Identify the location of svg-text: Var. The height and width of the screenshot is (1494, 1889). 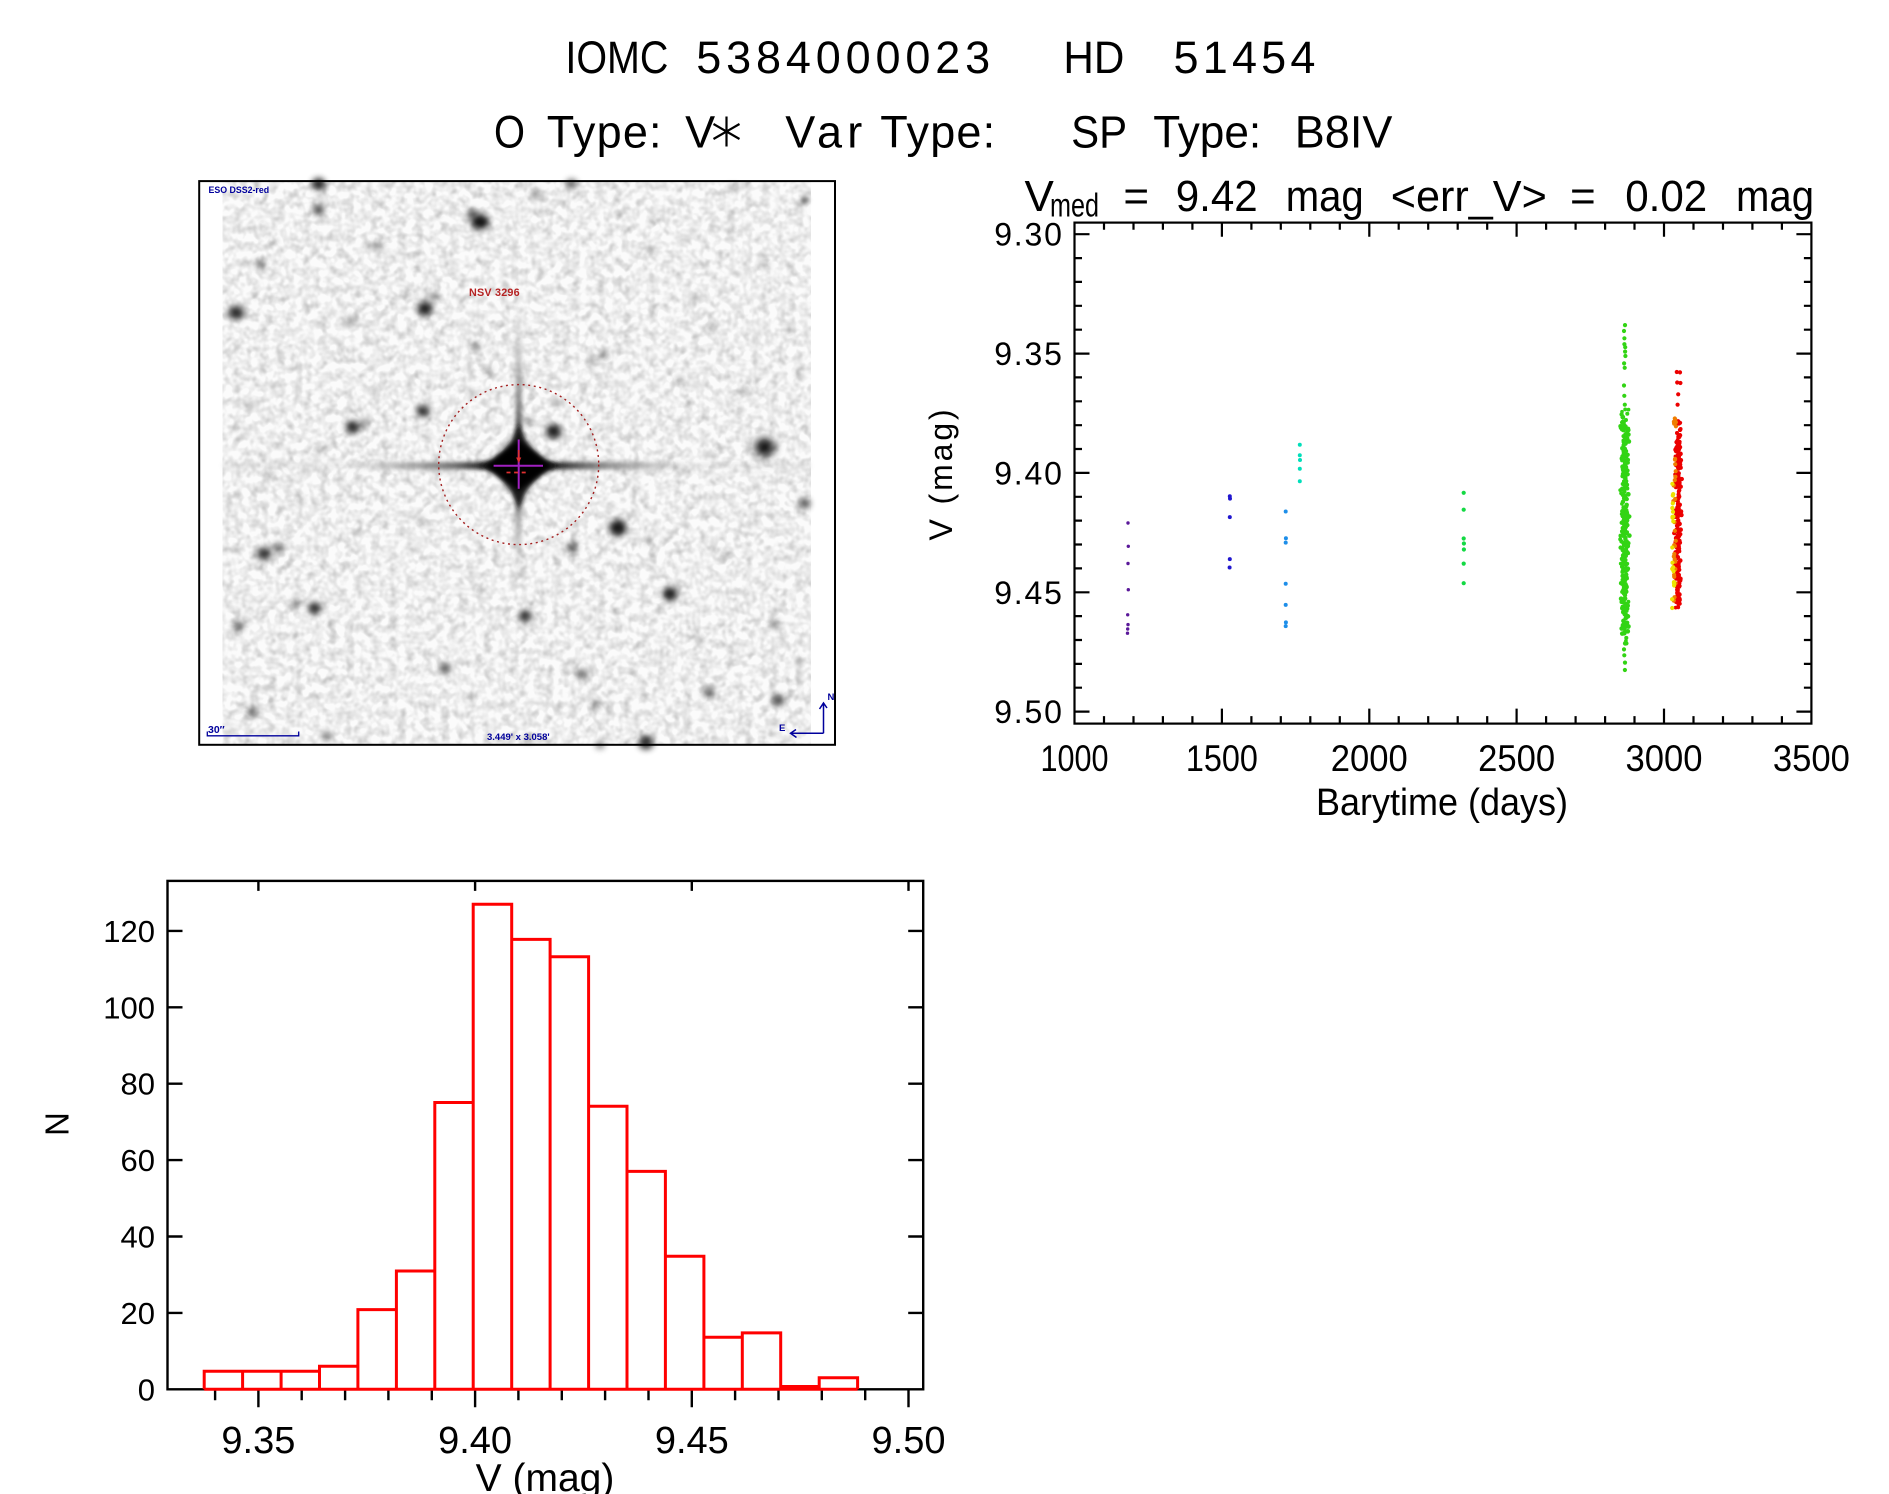
(826, 132).